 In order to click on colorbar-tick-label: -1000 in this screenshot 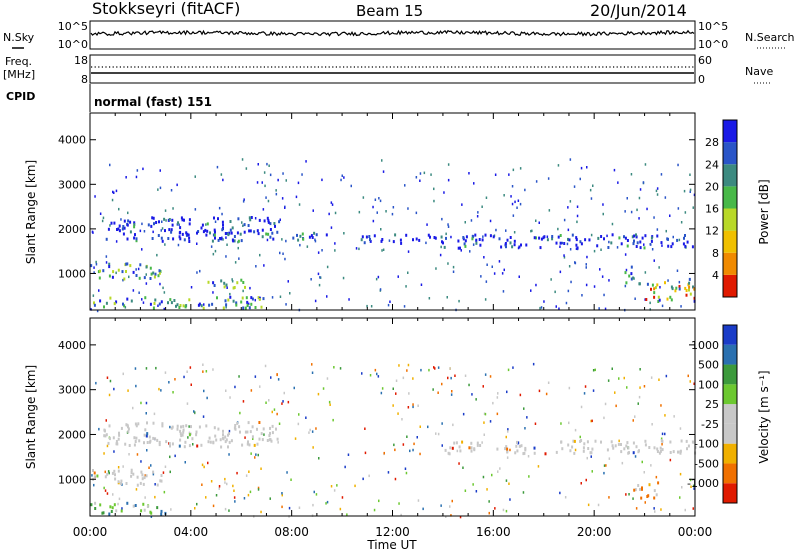, I will do `click(703, 483)`.